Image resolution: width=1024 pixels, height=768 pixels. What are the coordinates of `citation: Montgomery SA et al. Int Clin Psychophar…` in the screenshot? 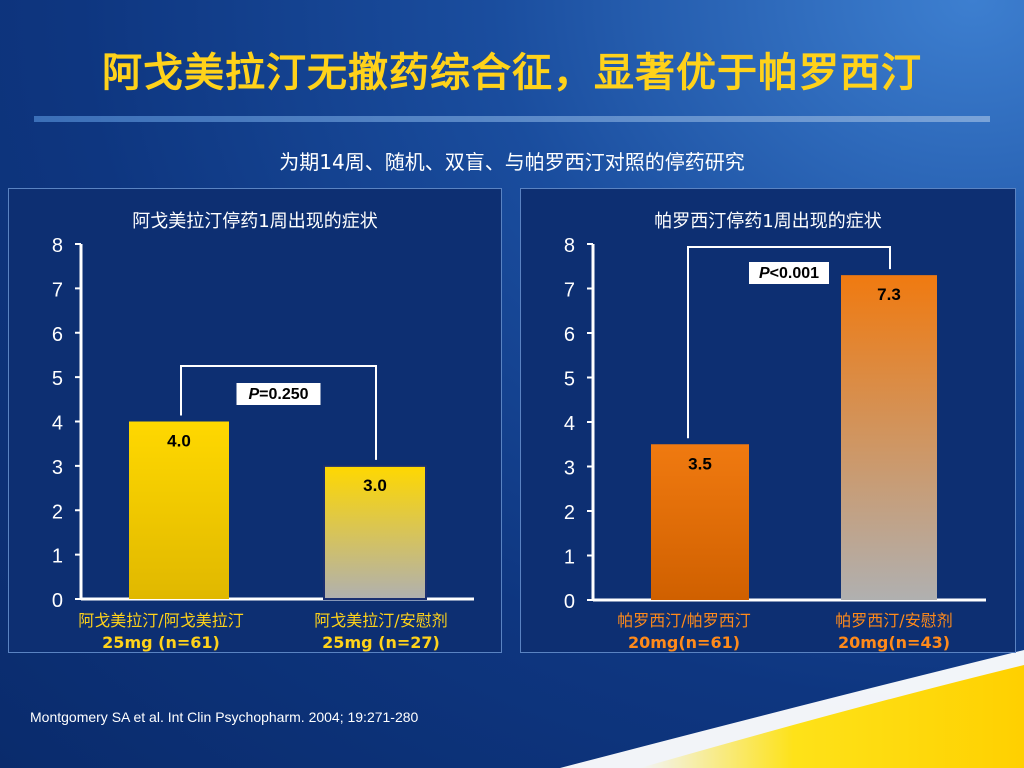 It's located at (224, 717).